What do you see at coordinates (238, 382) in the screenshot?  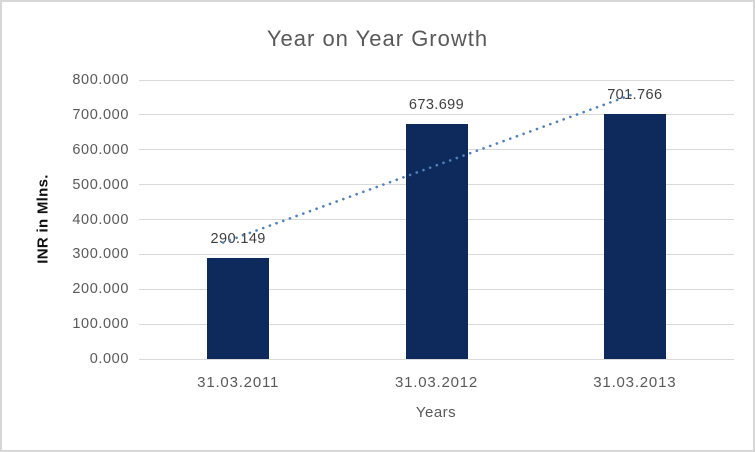 I see `x-tick-label: 31.03.2011` at bounding box center [238, 382].